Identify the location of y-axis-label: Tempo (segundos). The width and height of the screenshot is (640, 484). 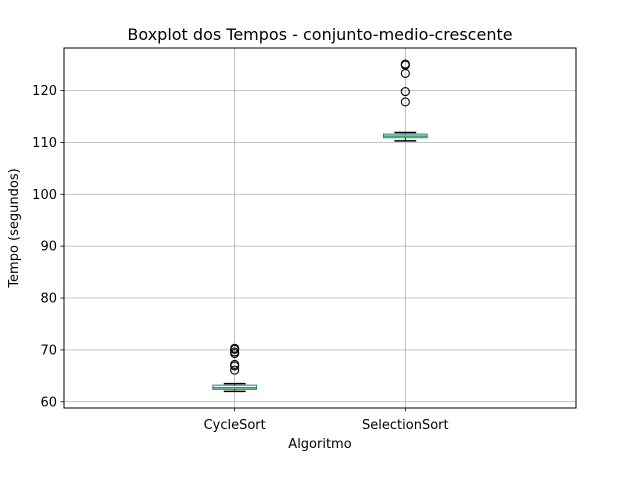
(14, 228).